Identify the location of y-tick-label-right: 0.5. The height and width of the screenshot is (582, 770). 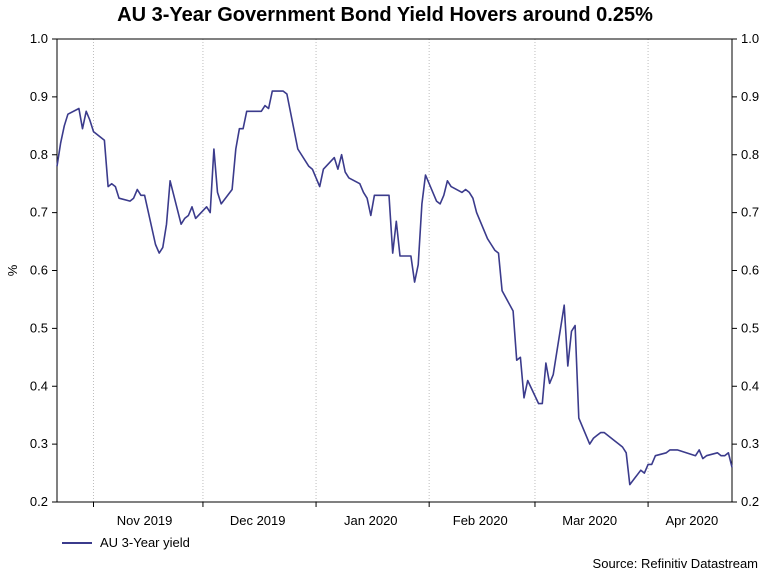
(750, 327).